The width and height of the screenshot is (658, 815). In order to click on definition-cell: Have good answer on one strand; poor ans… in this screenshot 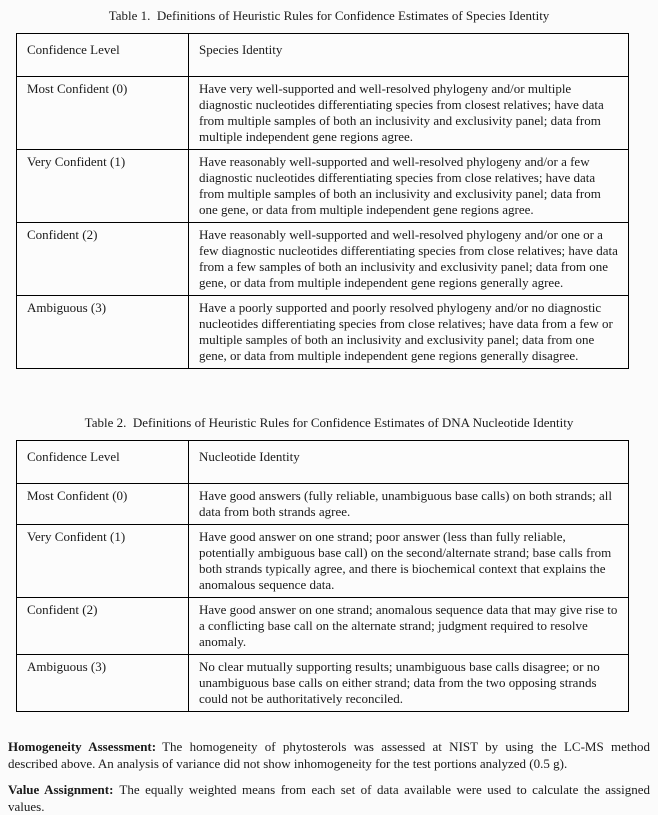, I will do `click(408, 561)`.